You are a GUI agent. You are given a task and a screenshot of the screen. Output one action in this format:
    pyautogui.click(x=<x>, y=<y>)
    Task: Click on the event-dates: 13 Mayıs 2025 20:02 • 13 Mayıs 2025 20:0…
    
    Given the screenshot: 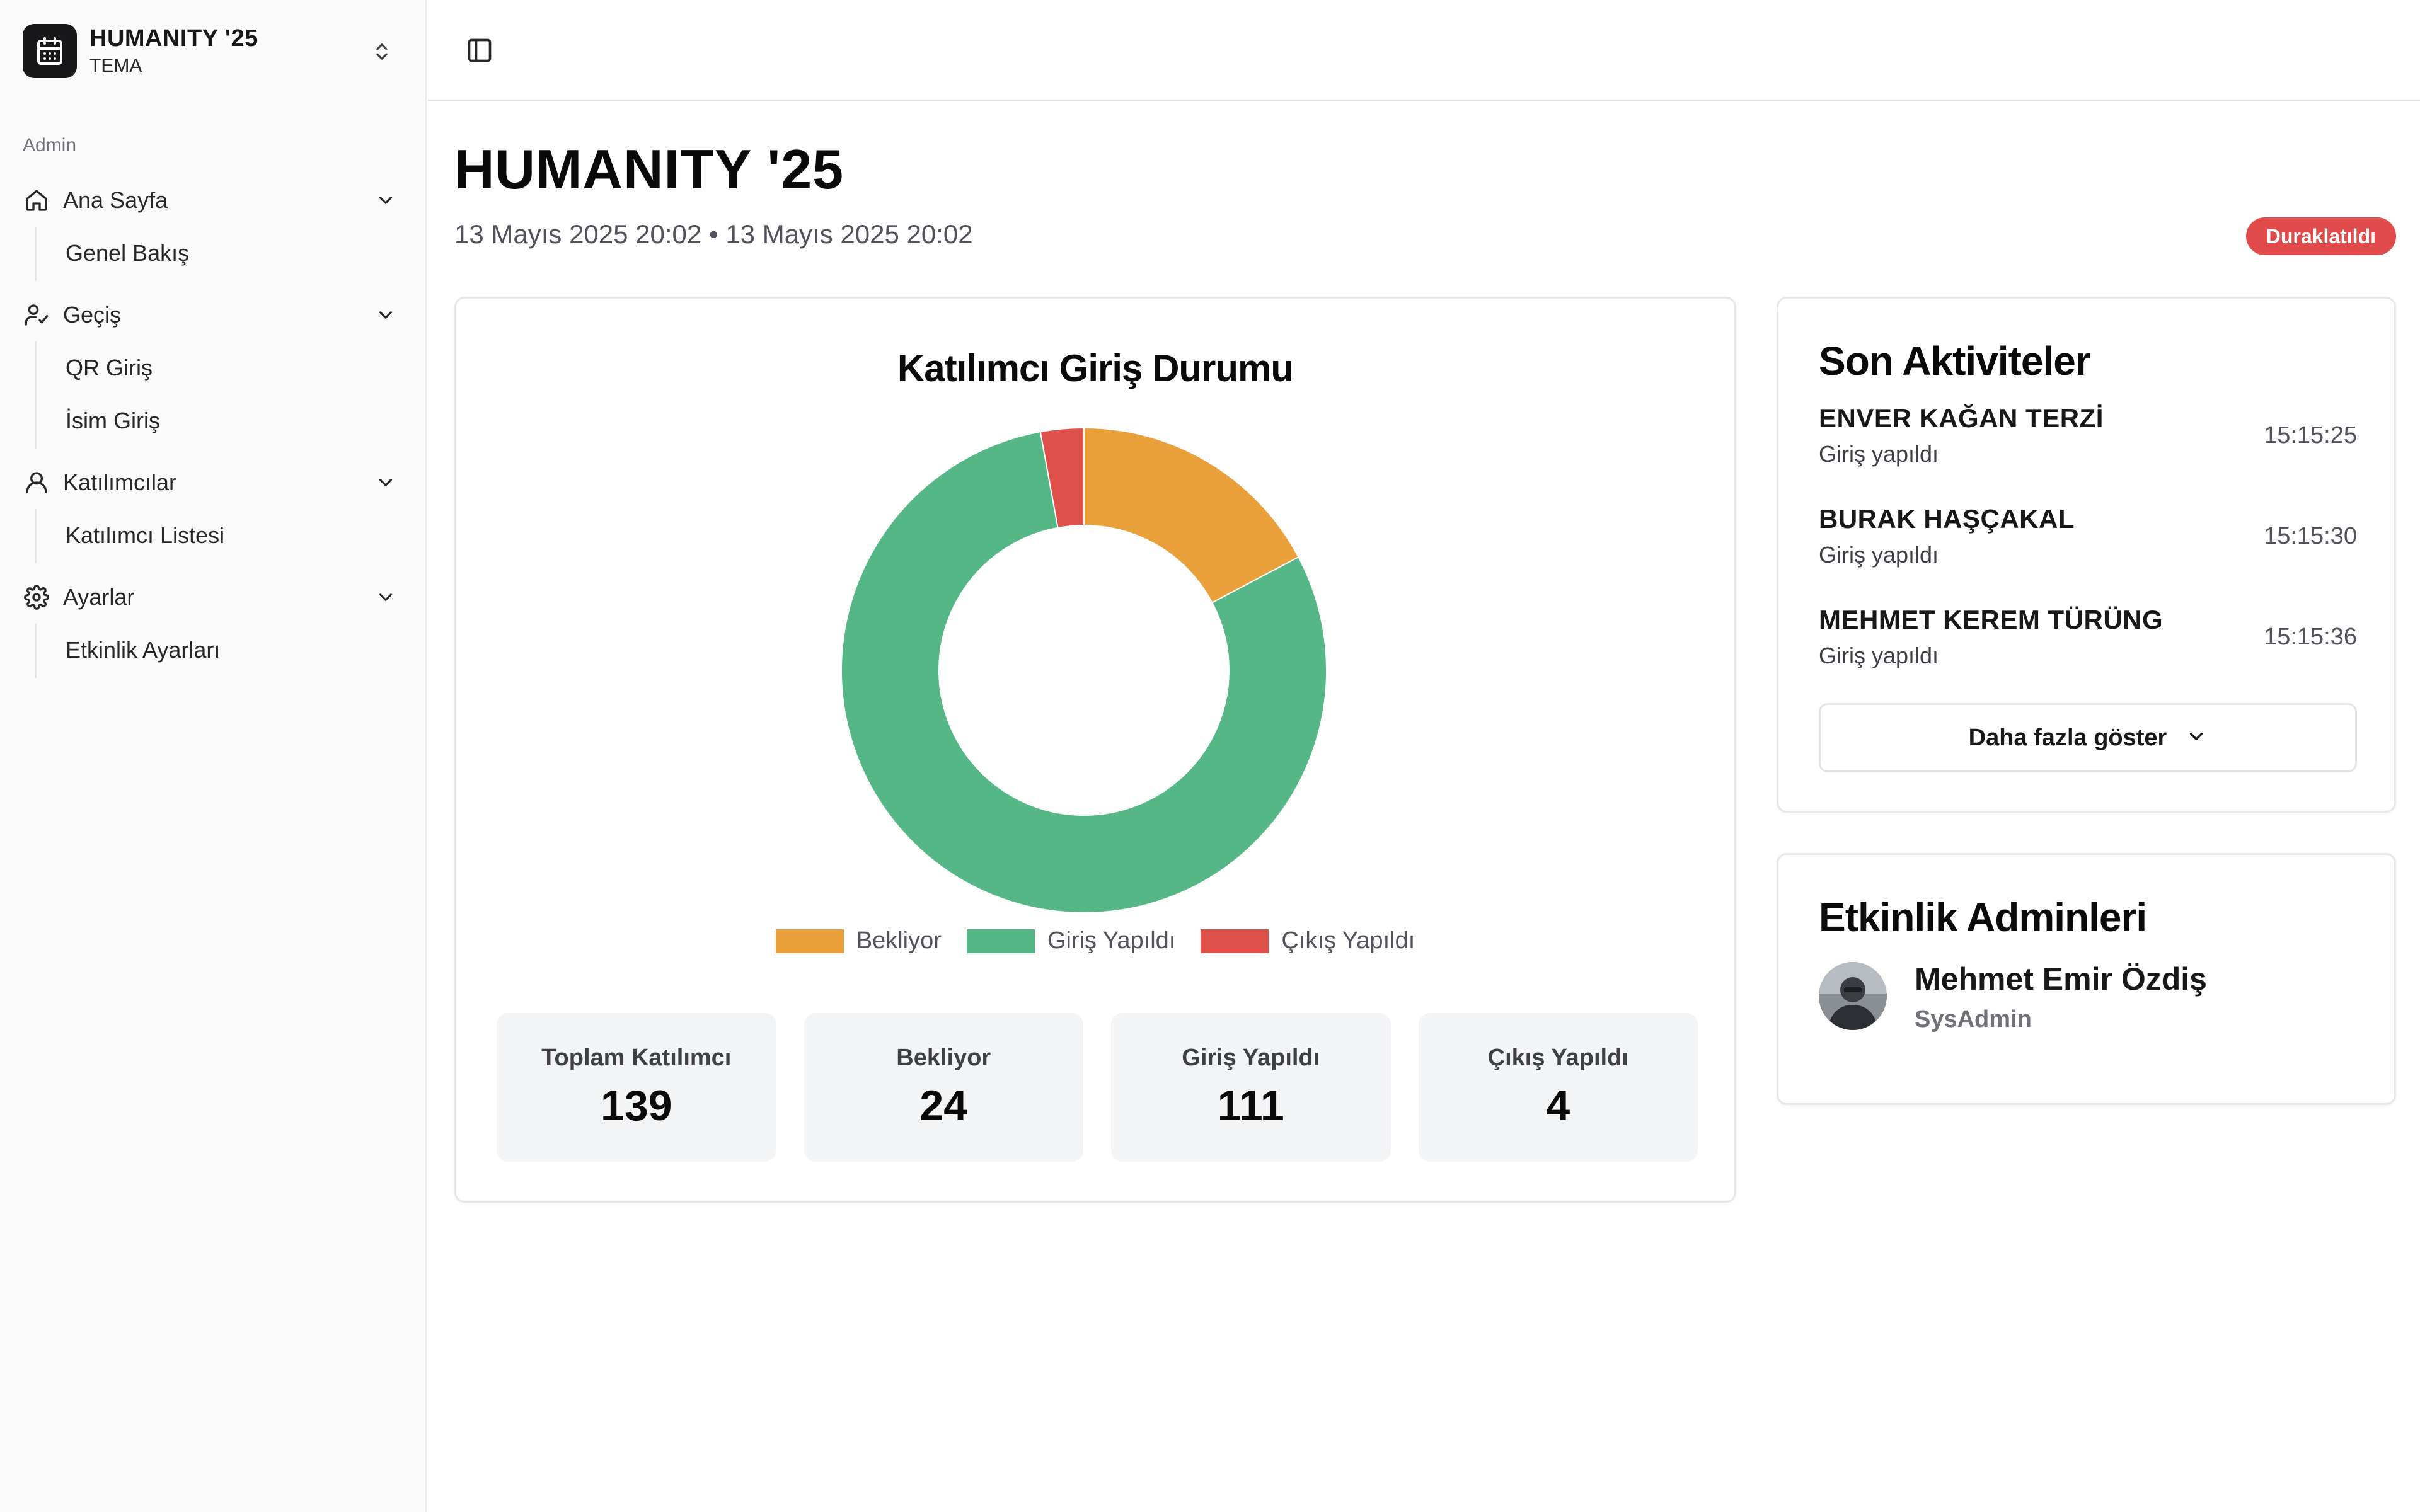 What is the action you would take?
    pyautogui.click(x=713, y=234)
    